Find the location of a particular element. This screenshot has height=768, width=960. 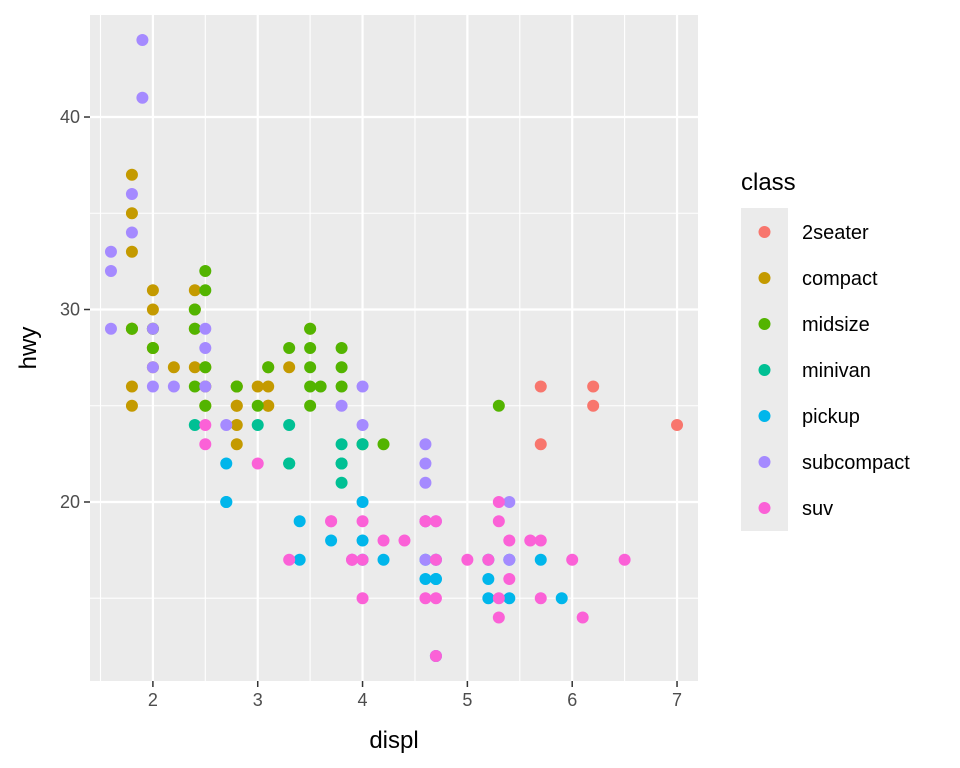

x-tick-label: 5 is located at coordinates (467, 700).